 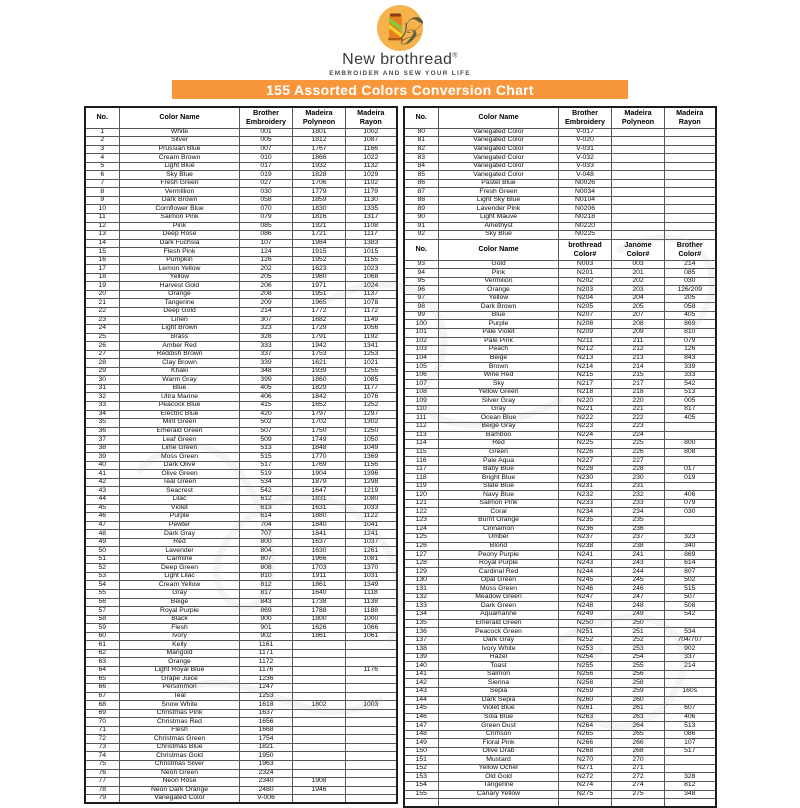 What do you see at coordinates (690, 264) in the screenshot?
I see `code-col-3: 214` at bounding box center [690, 264].